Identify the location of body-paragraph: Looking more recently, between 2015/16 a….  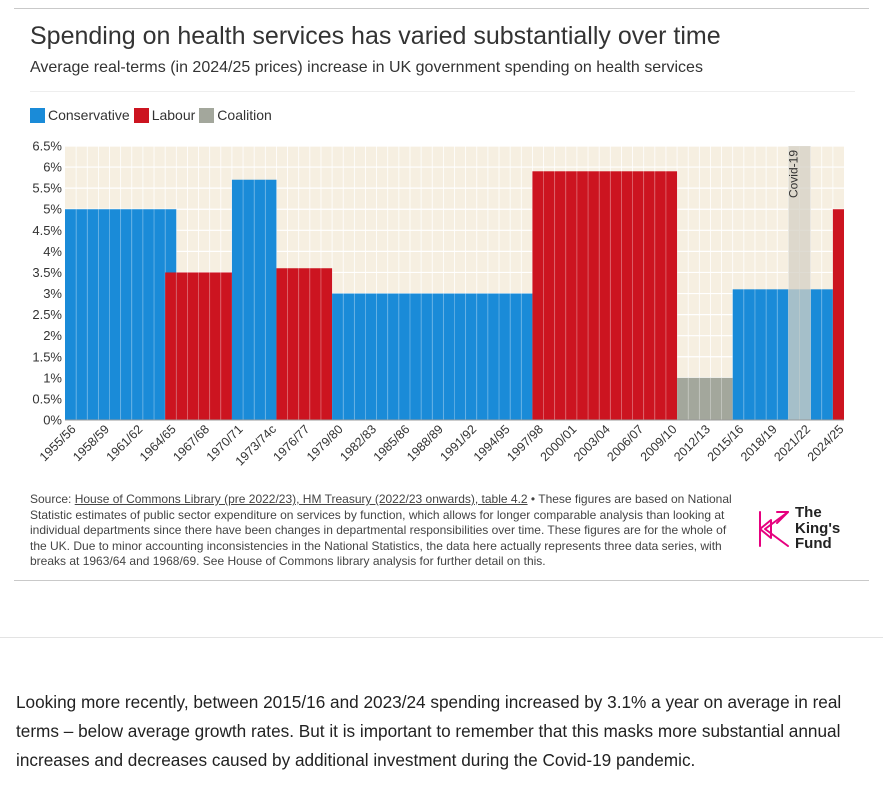
(429, 731).